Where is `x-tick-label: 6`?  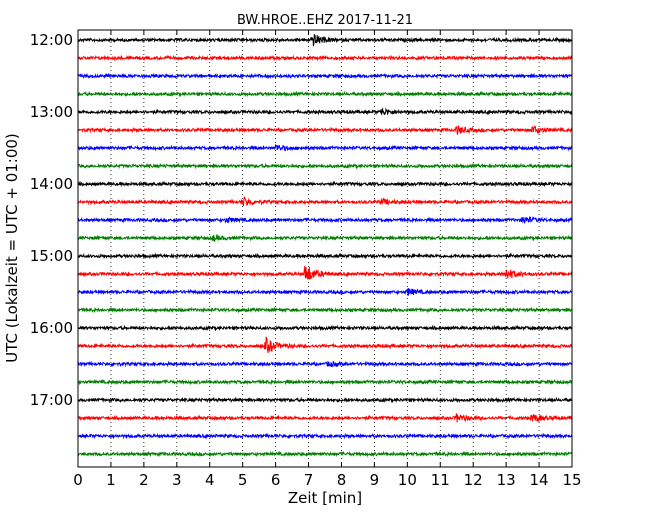
x-tick-label: 6 is located at coordinates (276, 480).